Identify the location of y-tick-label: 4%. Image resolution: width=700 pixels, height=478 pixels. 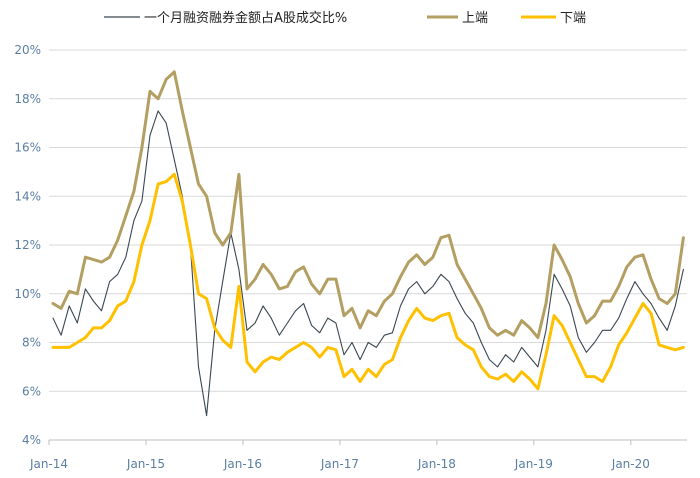
(31, 440).